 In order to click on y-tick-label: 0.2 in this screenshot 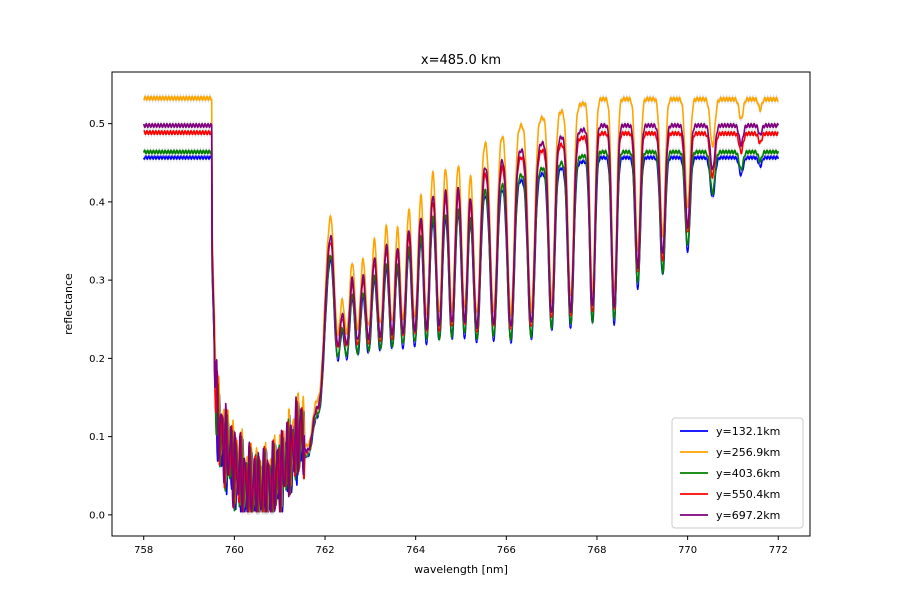, I will do `click(97, 359)`.